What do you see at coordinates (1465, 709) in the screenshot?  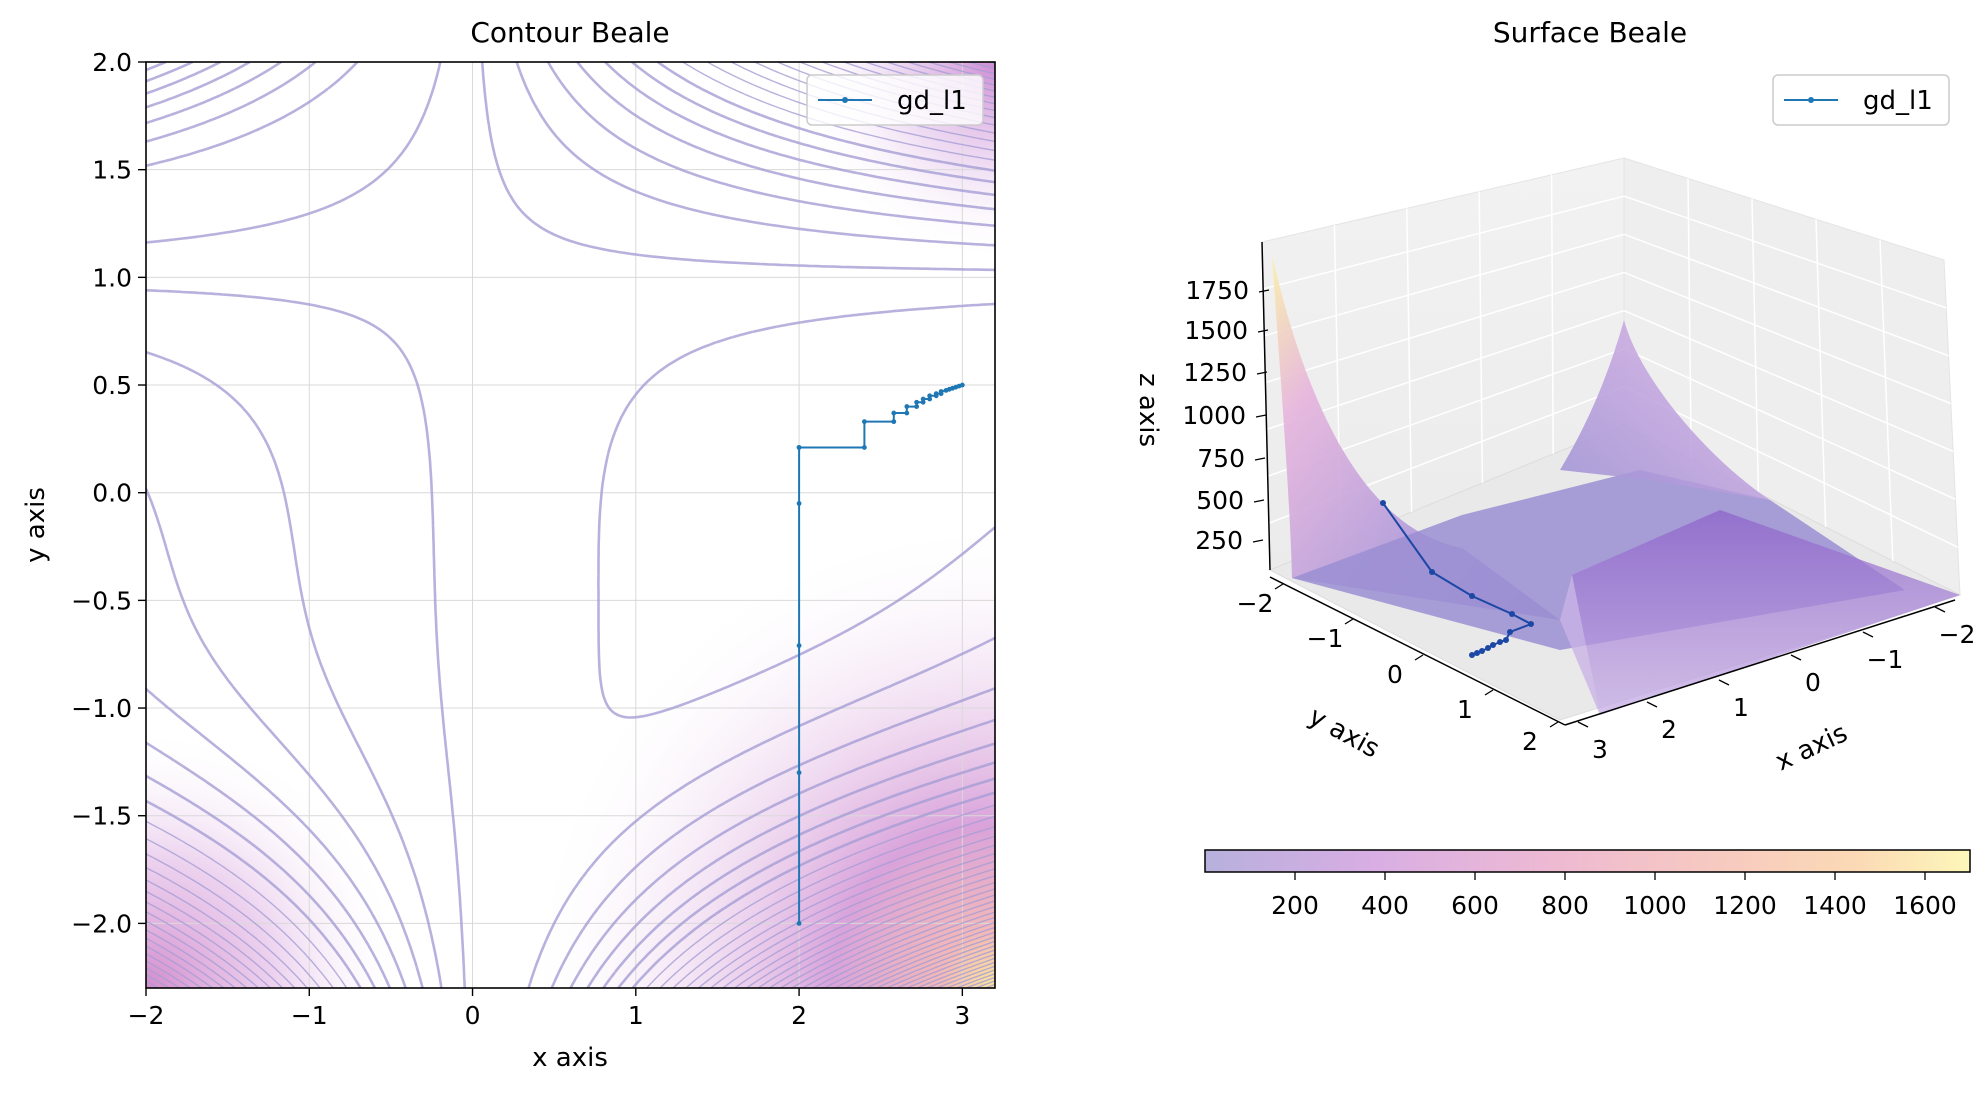 I see `surface-y-tick-label: 1` at bounding box center [1465, 709].